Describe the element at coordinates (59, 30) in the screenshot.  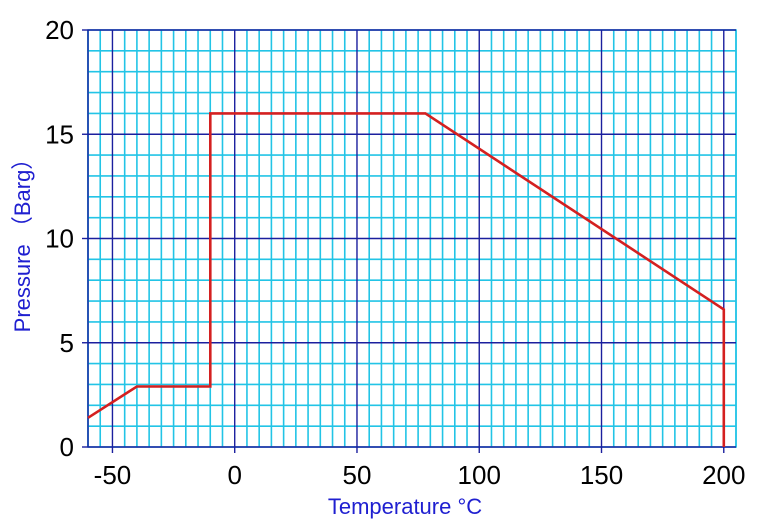
I see `y-tick-label: 20` at that location.